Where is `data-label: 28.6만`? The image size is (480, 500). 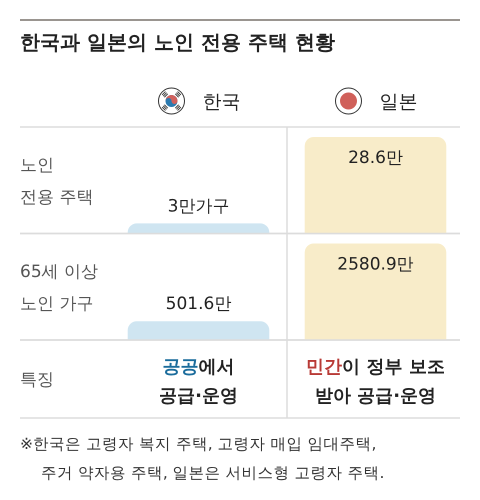 data-label: 28.6만 is located at coordinates (375, 158).